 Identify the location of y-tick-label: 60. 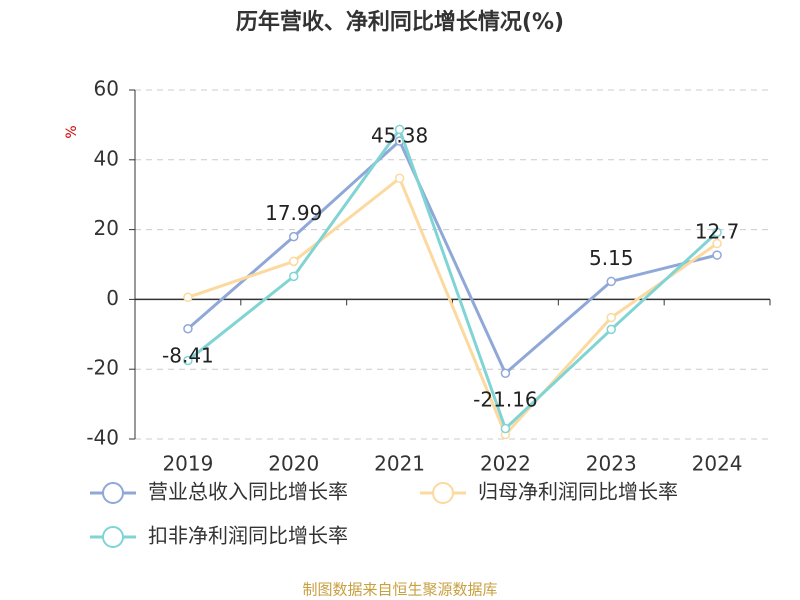
(106, 89).